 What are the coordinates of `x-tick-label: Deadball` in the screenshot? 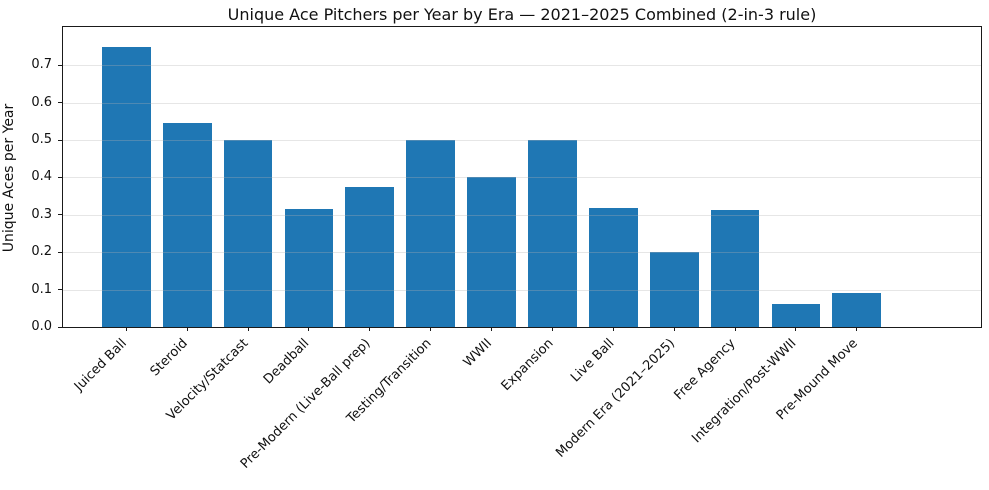 It's located at (287, 362).